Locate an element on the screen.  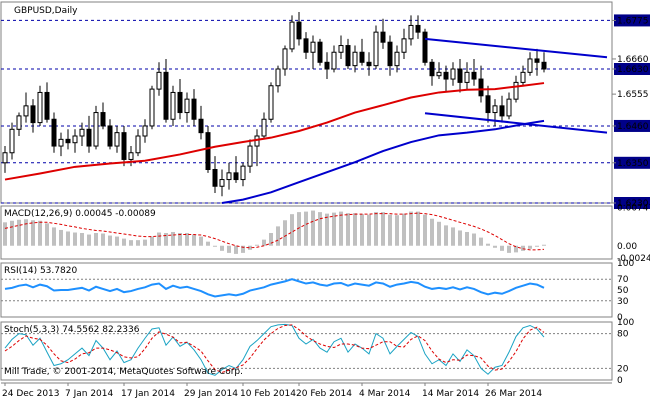
stoch-scale-label-1: 80 is located at coordinates (623, 335).